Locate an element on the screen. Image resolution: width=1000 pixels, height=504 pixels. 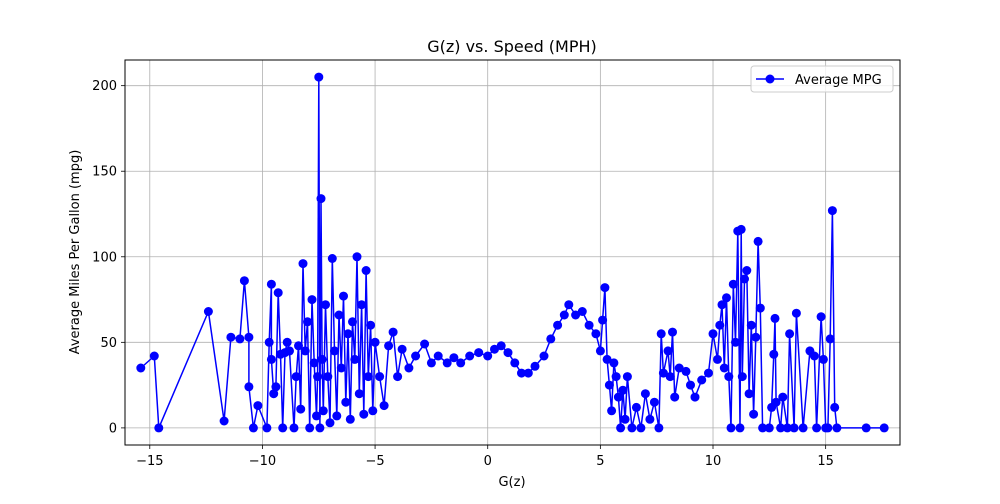
y-tick-label: 0 is located at coordinates (113, 428).